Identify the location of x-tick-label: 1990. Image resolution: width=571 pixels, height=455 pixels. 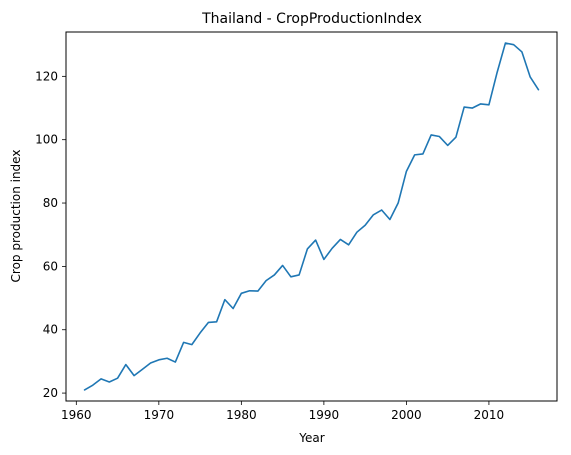
(324, 415).